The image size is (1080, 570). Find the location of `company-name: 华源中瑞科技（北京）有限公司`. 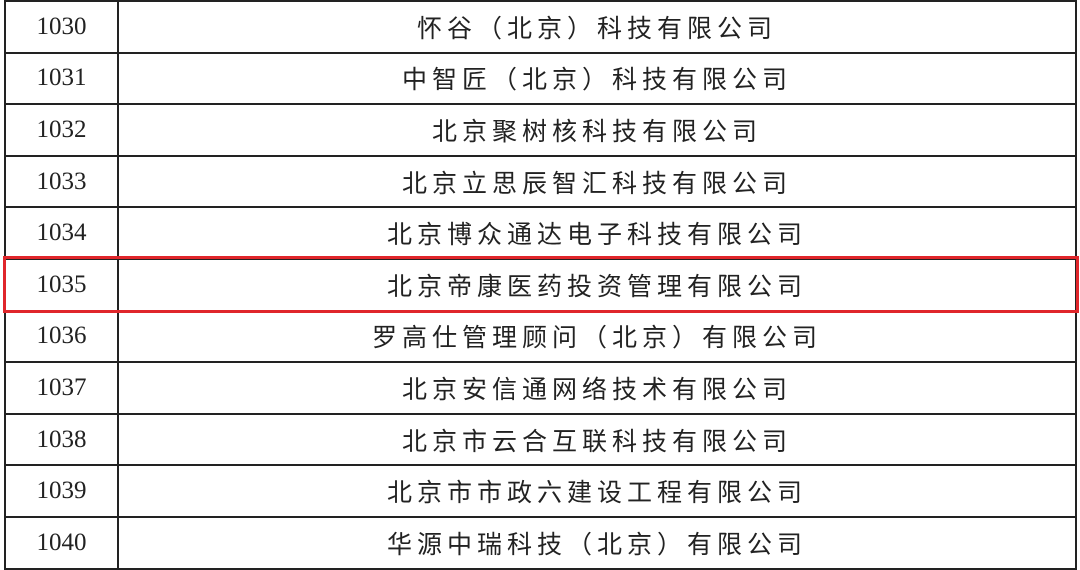

company-name: 华源中瑞科技（北京）有限公司 is located at coordinates (597, 542).